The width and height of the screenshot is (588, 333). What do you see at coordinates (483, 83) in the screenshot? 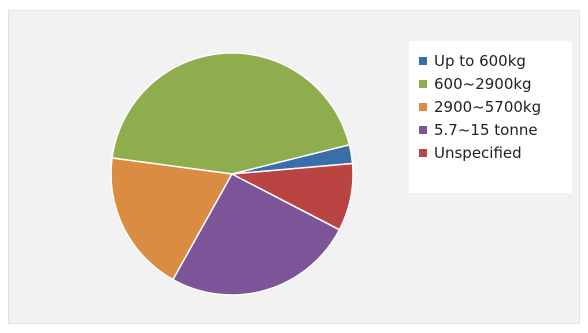
I see `legend-label: 600~2900kg` at bounding box center [483, 83].